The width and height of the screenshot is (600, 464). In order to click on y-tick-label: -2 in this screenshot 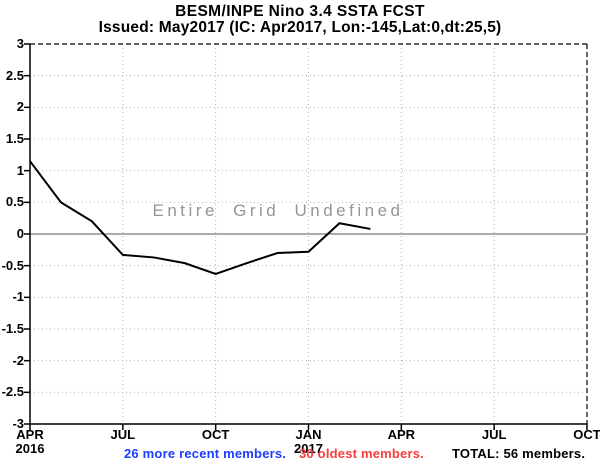, I will do `click(18, 360)`.